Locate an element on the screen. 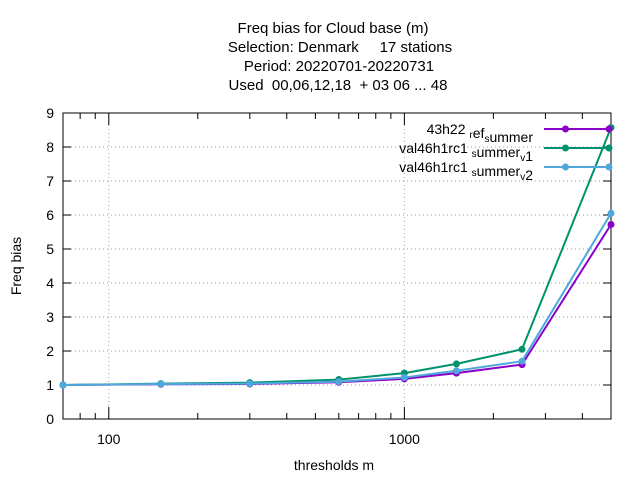  title-line-4: Used 00,06,12,18 + 03 06 ... 48 is located at coordinates (338, 85).